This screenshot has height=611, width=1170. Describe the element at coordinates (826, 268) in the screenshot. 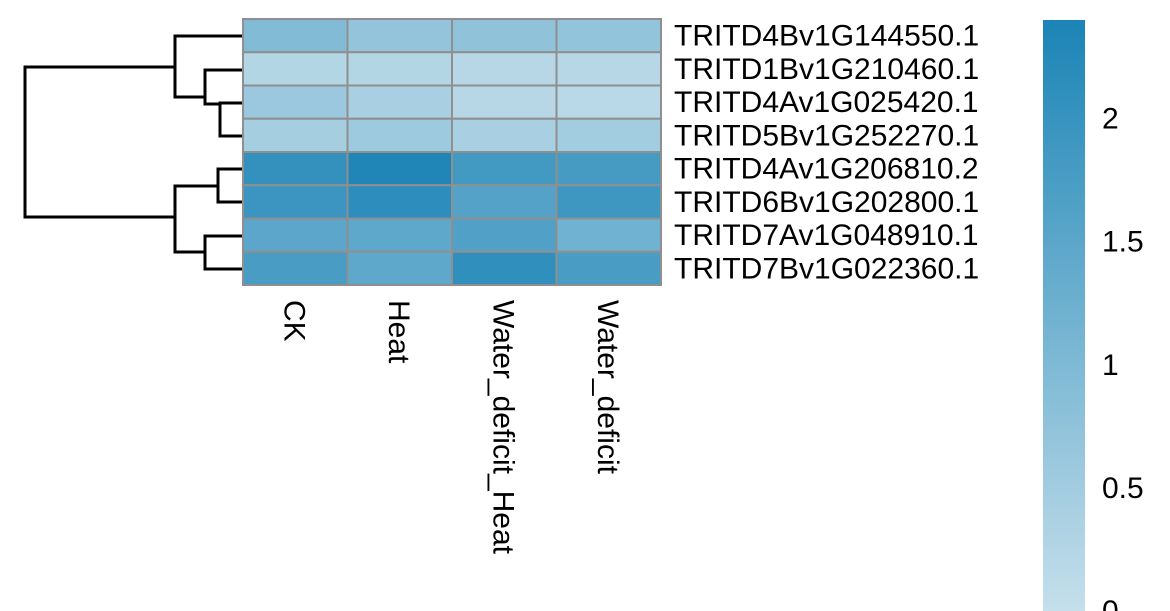

I see `row-label: TRITD7Bv1G022360.1` at that location.